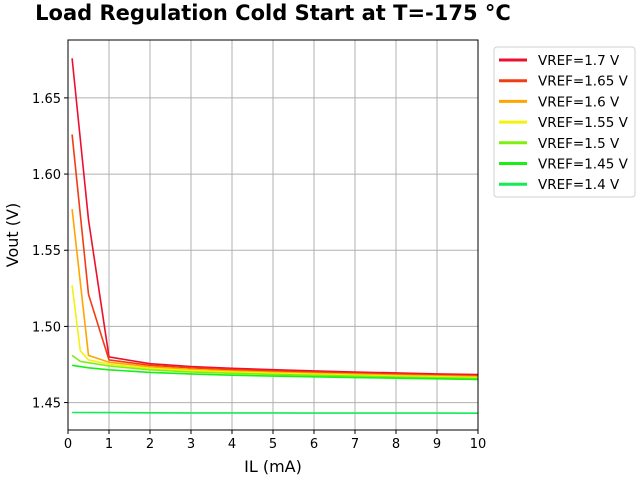  What do you see at coordinates (314, 444) in the screenshot?
I see `x-tick-label: 6` at bounding box center [314, 444].